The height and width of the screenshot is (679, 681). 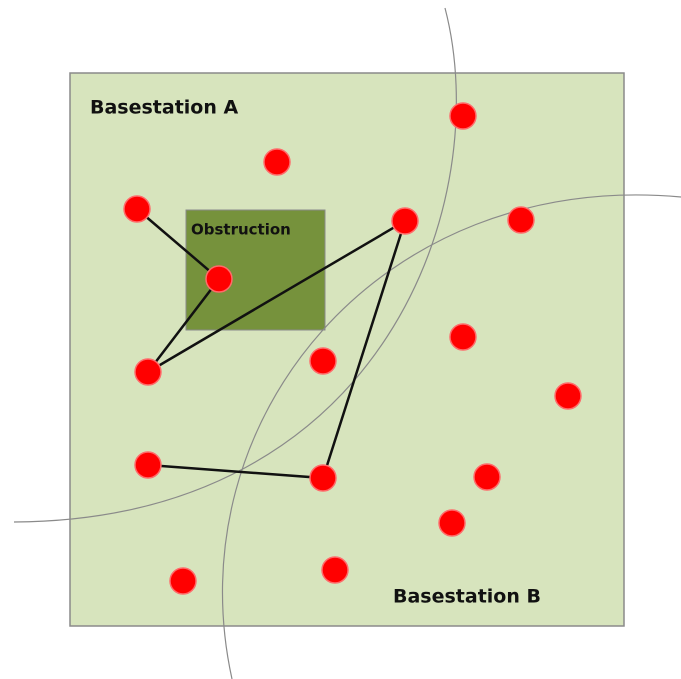 I want to click on label-obstruction: Obstruction, so click(x=241, y=230).